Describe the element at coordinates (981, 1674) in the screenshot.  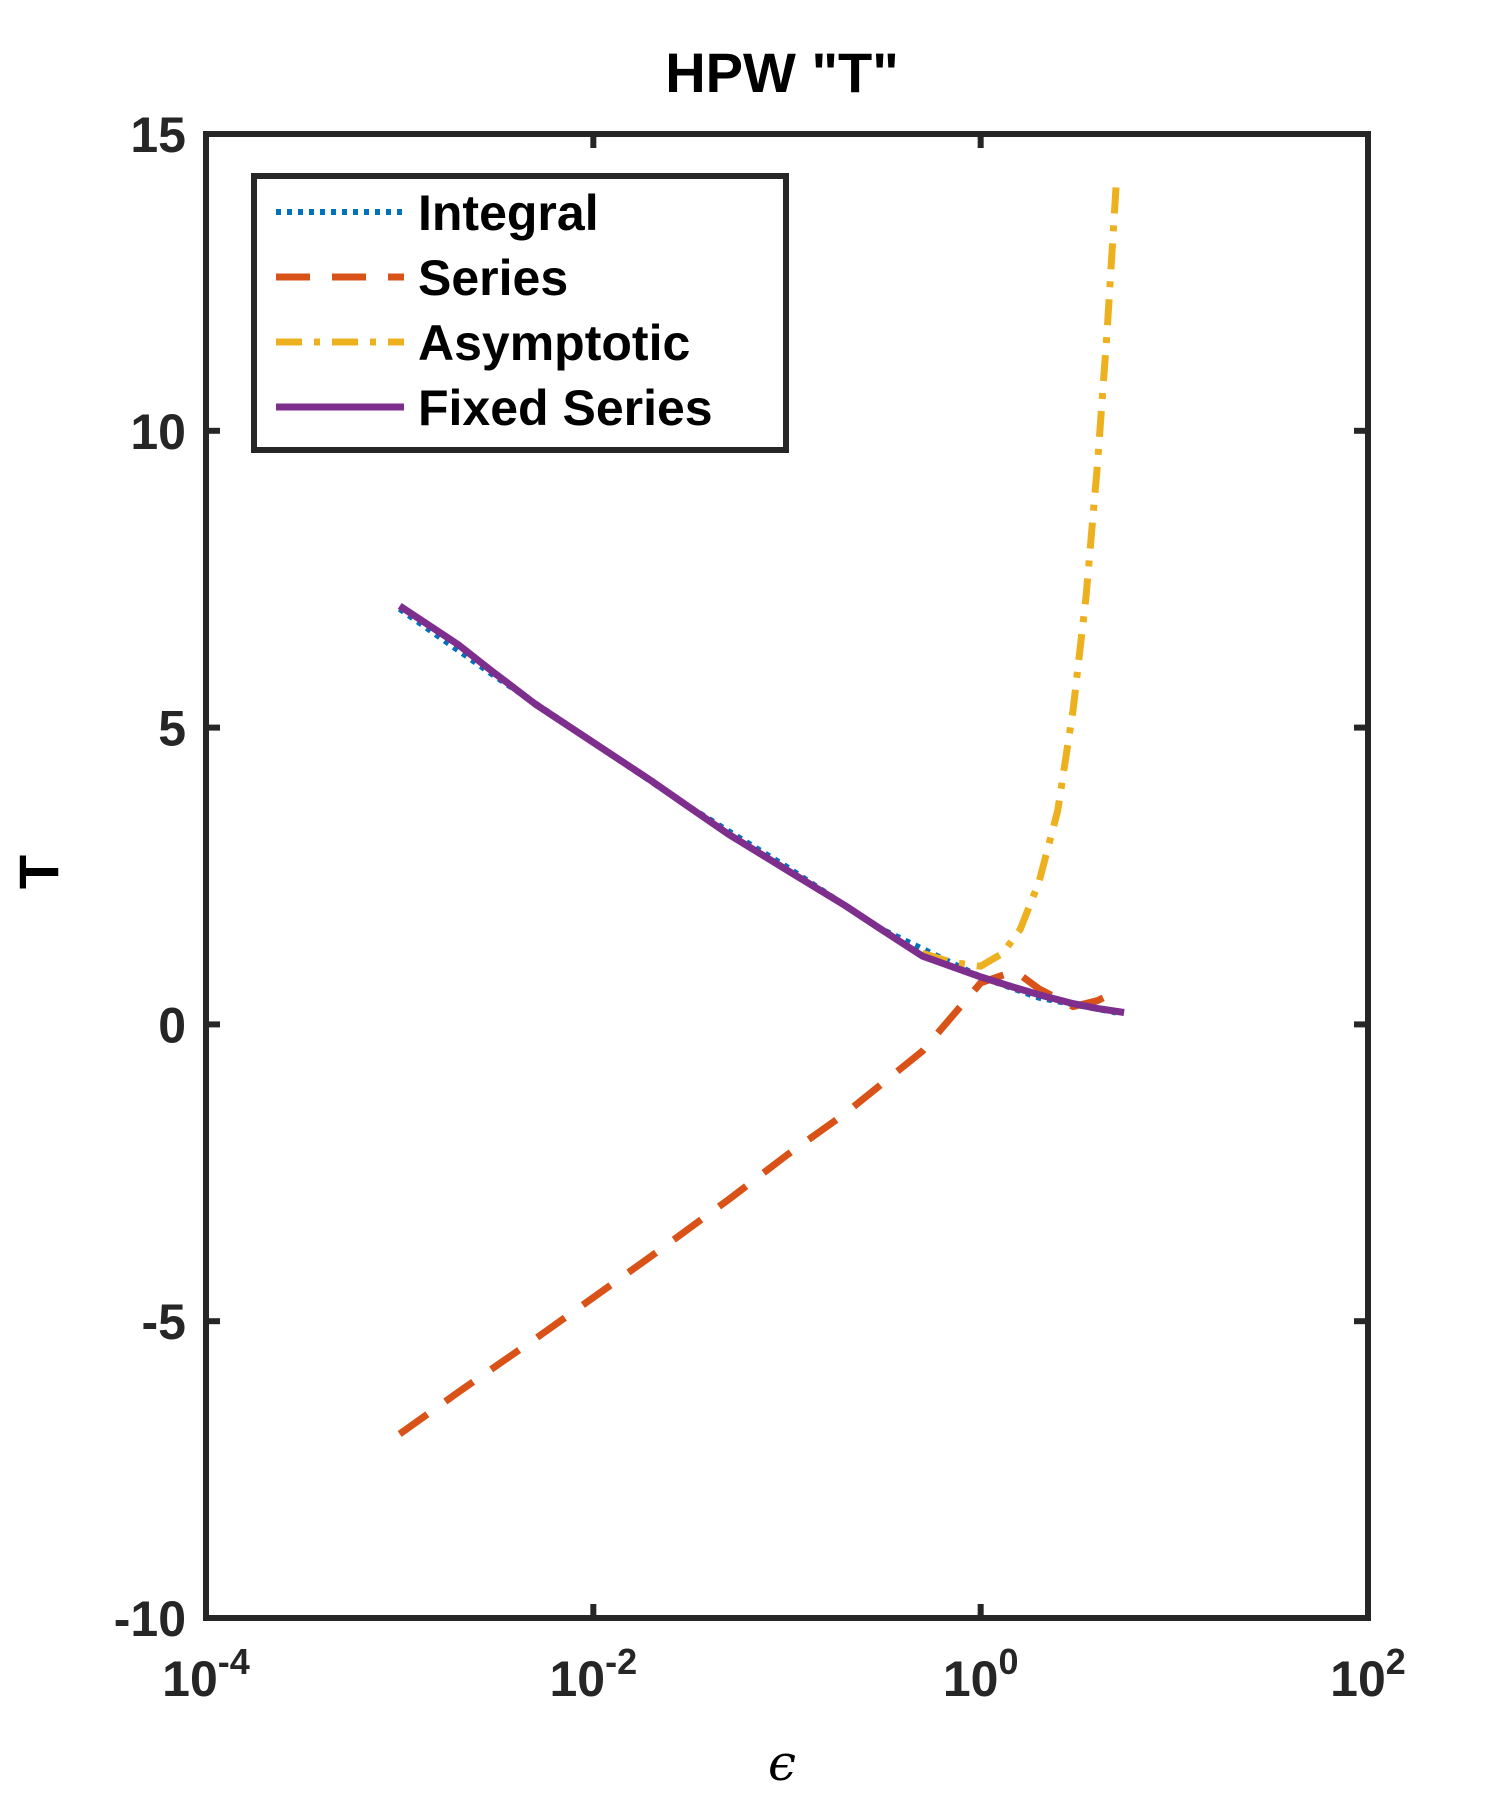
I see `x-tick-label: 10⁰` at that location.